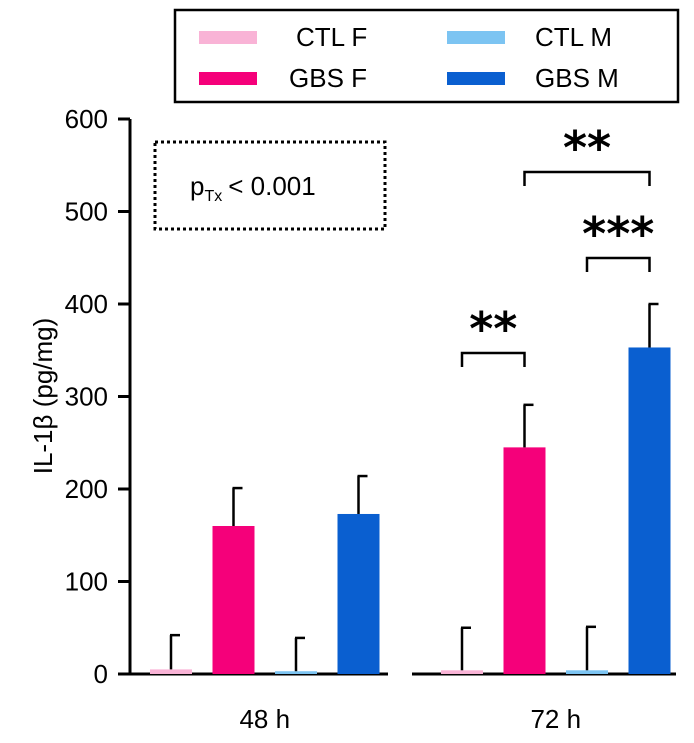 The image size is (694, 743). What do you see at coordinates (86, 582) in the screenshot?
I see `y-tick-label: 100` at bounding box center [86, 582].